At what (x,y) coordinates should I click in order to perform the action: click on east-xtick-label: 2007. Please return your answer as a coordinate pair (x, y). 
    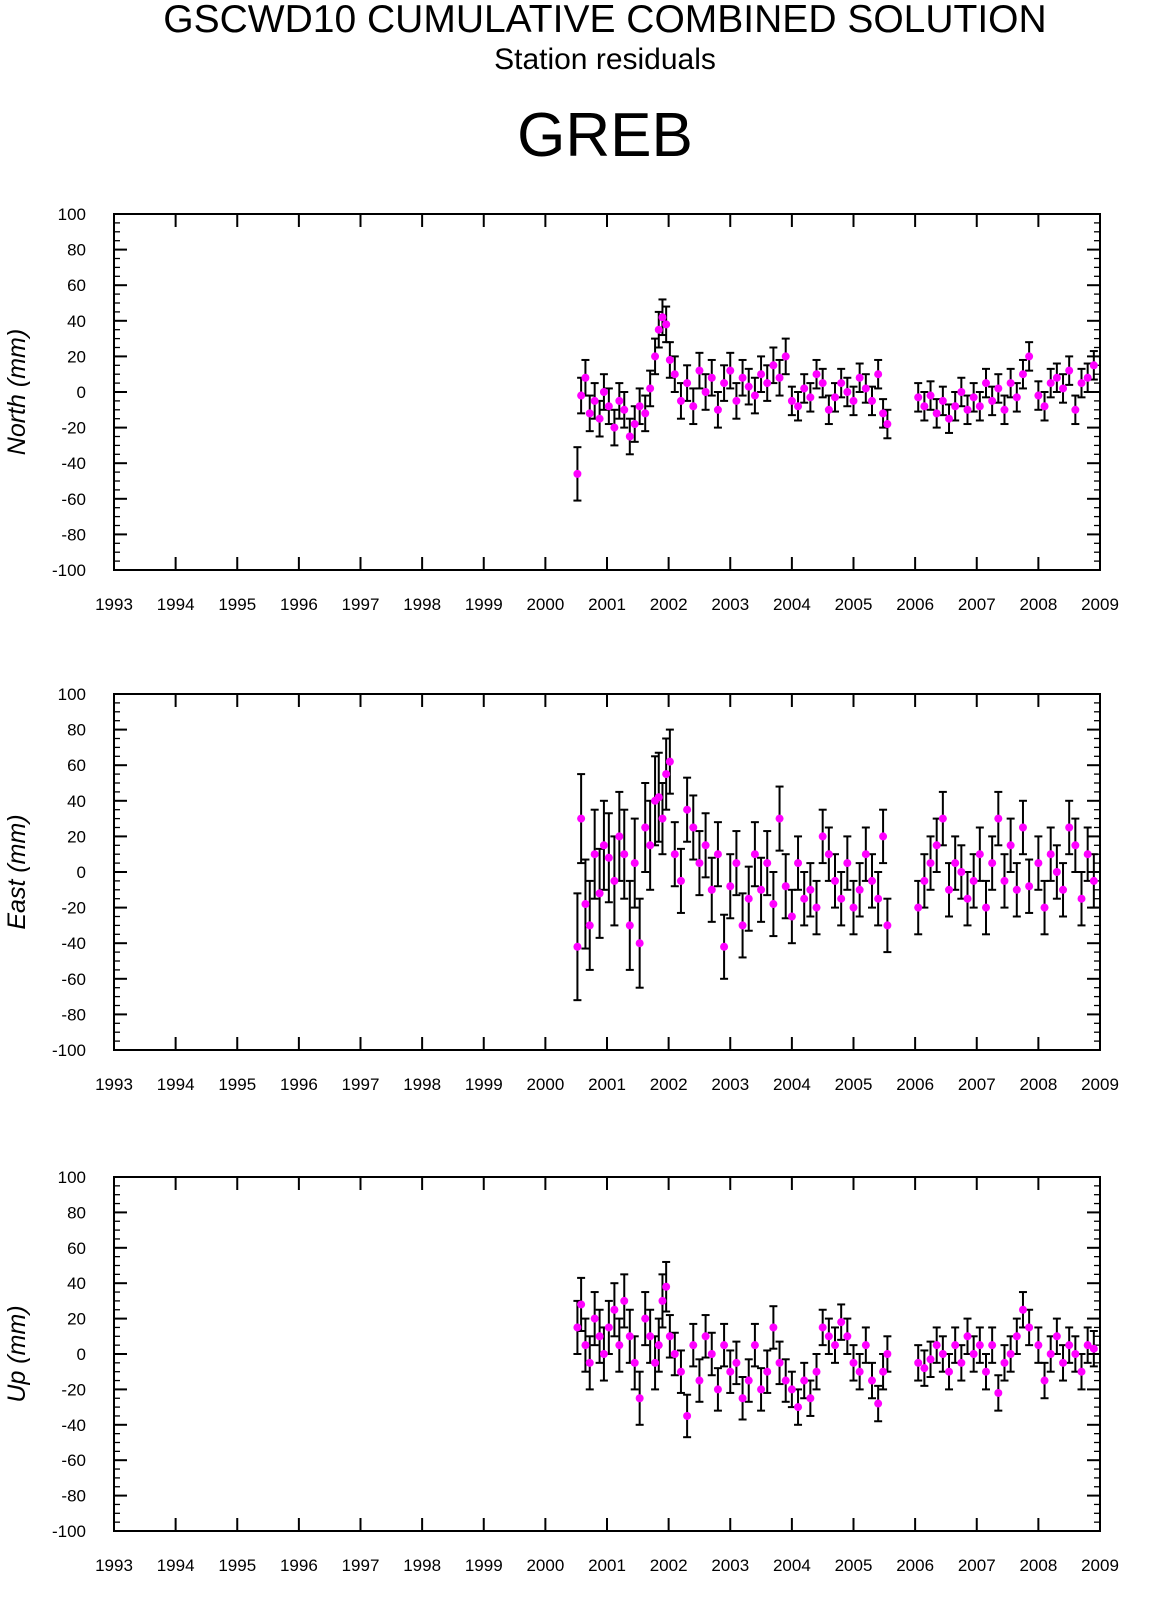
    Looking at the image, I should click on (977, 1084).